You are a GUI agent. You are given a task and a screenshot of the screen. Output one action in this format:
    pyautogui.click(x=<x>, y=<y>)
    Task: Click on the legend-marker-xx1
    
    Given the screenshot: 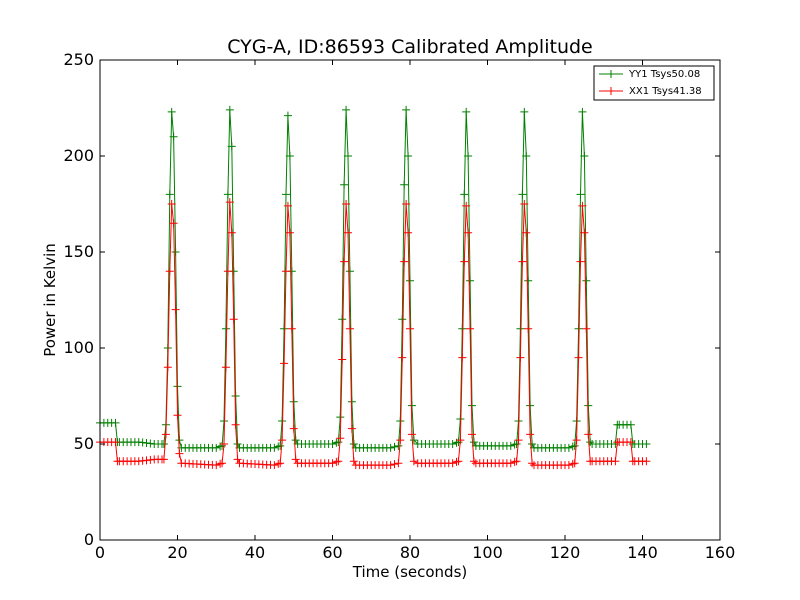 What is the action you would take?
    pyautogui.click(x=611, y=91)
    